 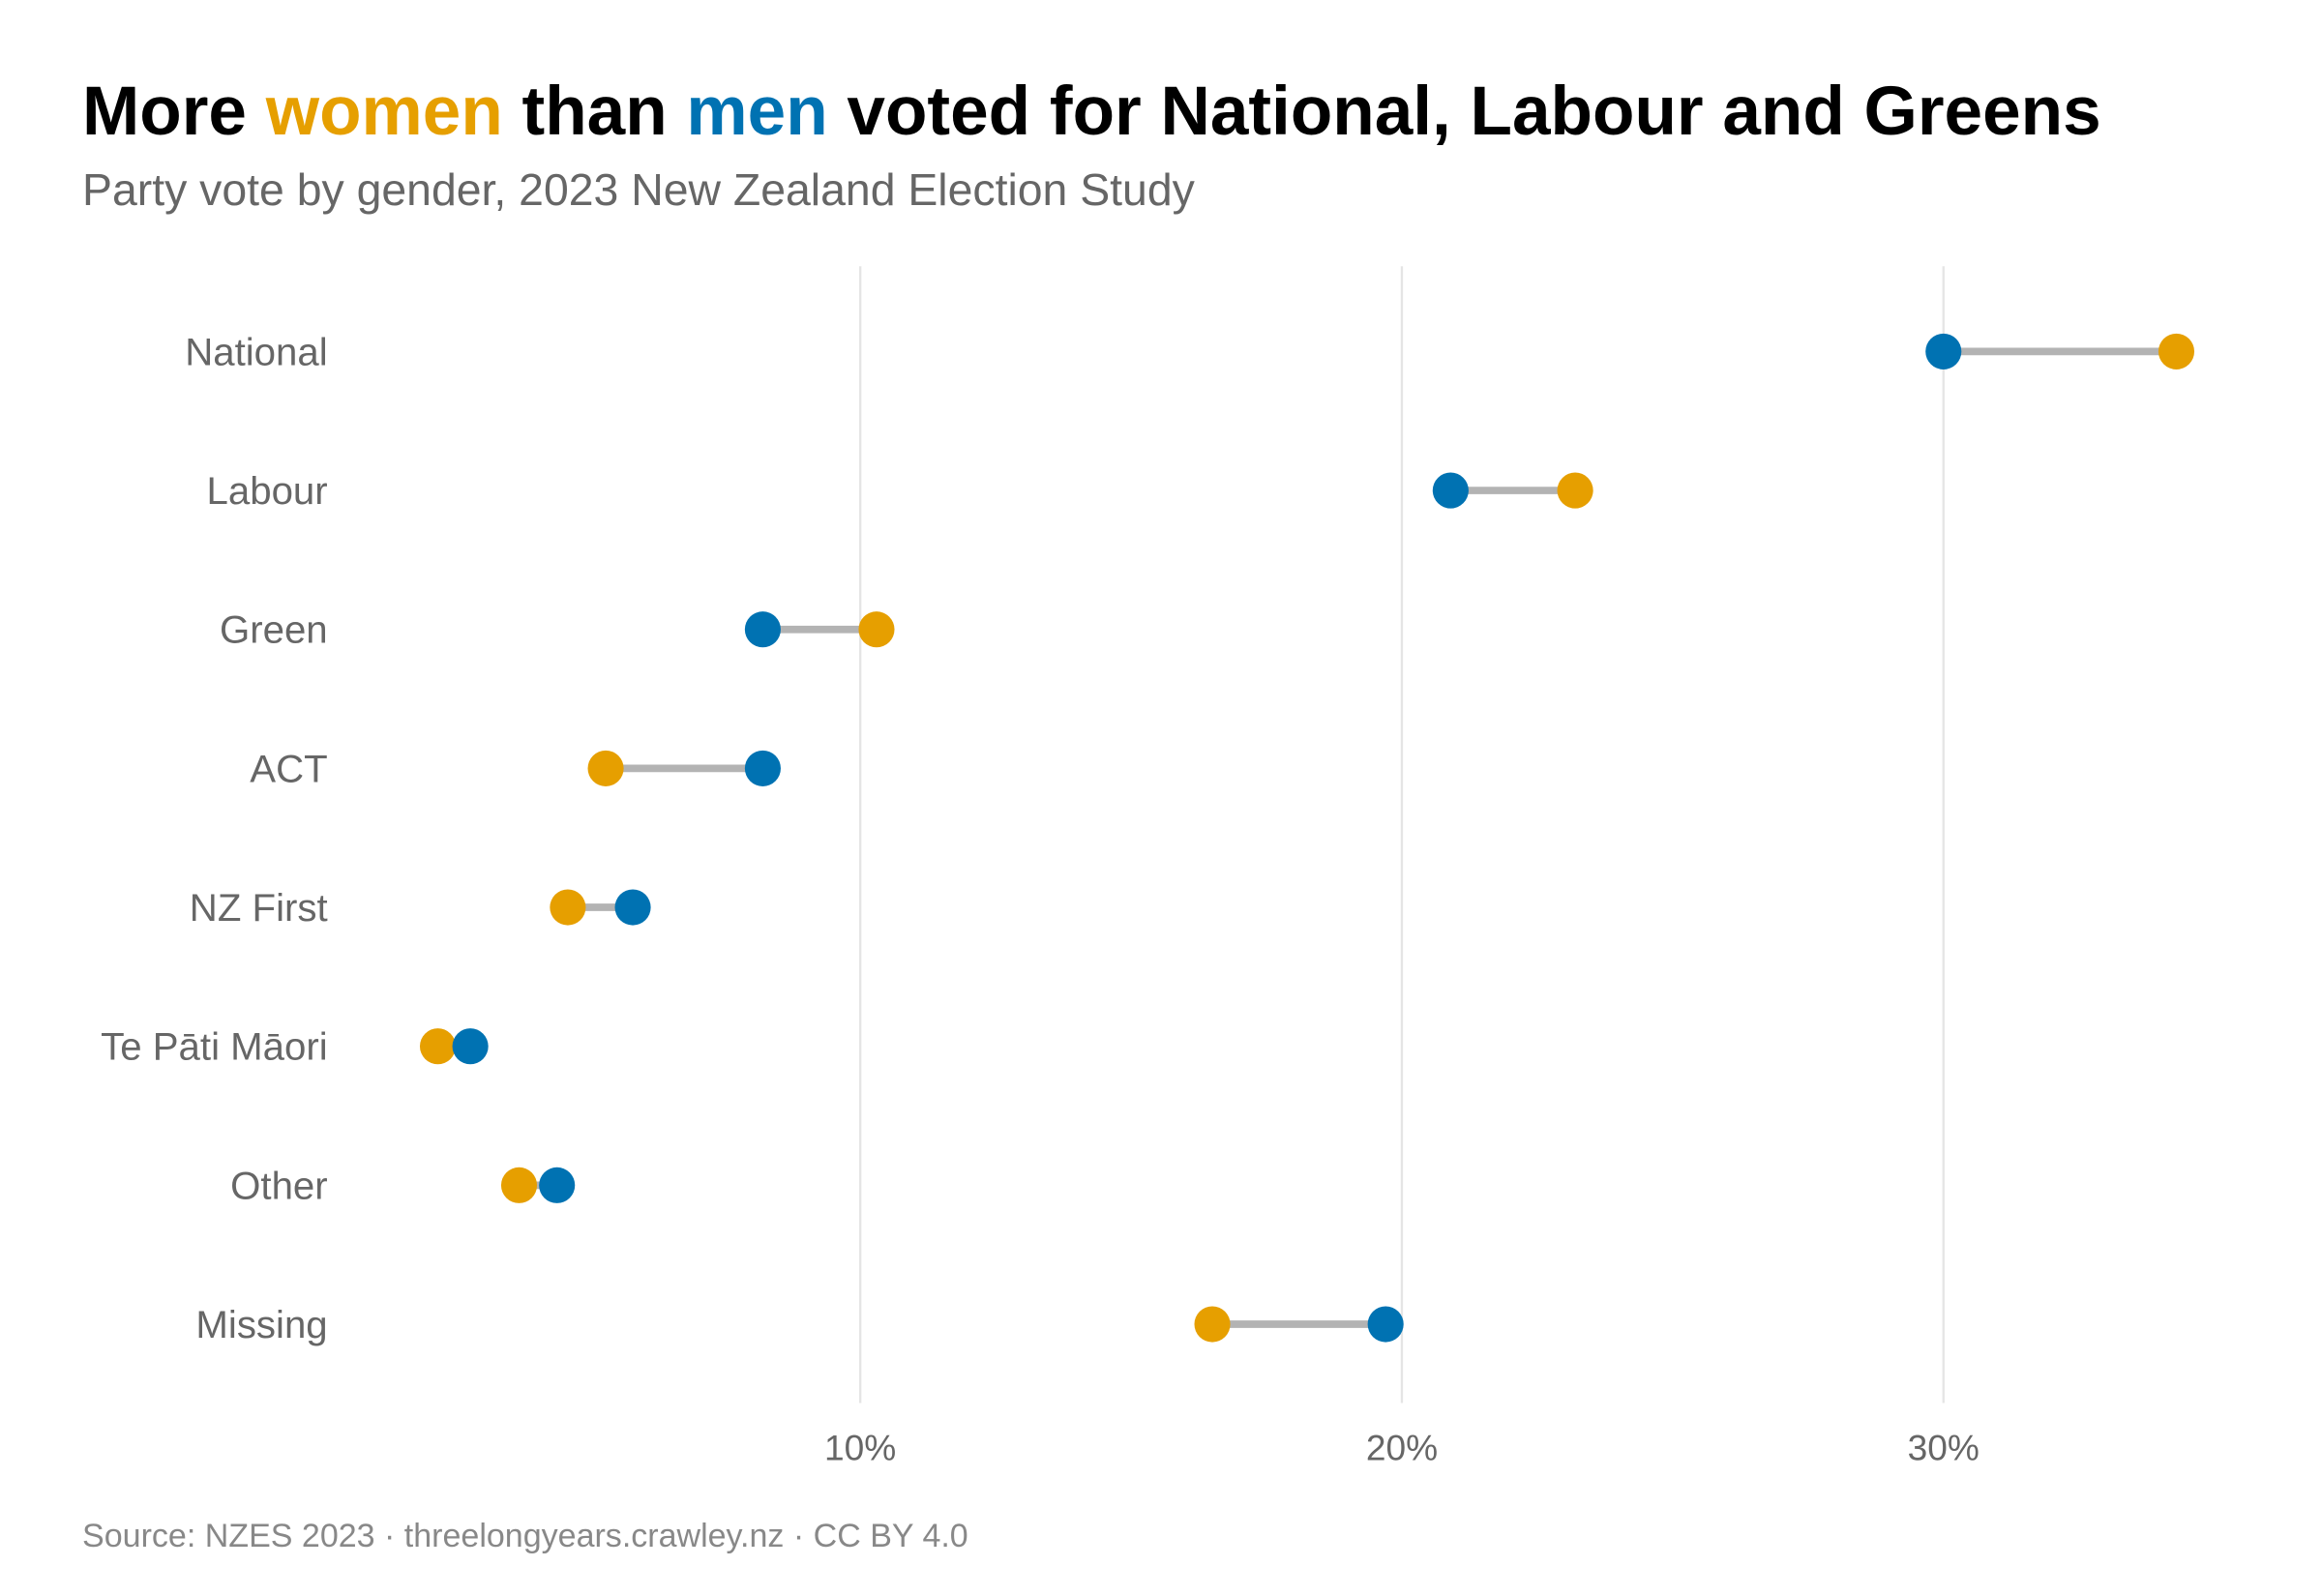 I want to click on category-label: Other, so click(x=279, y=1185).